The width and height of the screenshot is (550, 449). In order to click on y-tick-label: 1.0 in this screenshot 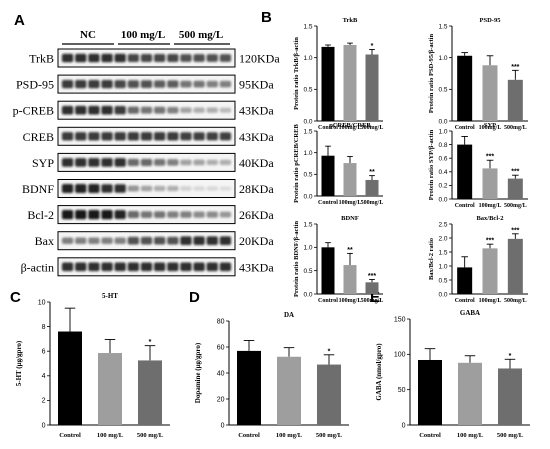, I will do `click(442, 266)`.